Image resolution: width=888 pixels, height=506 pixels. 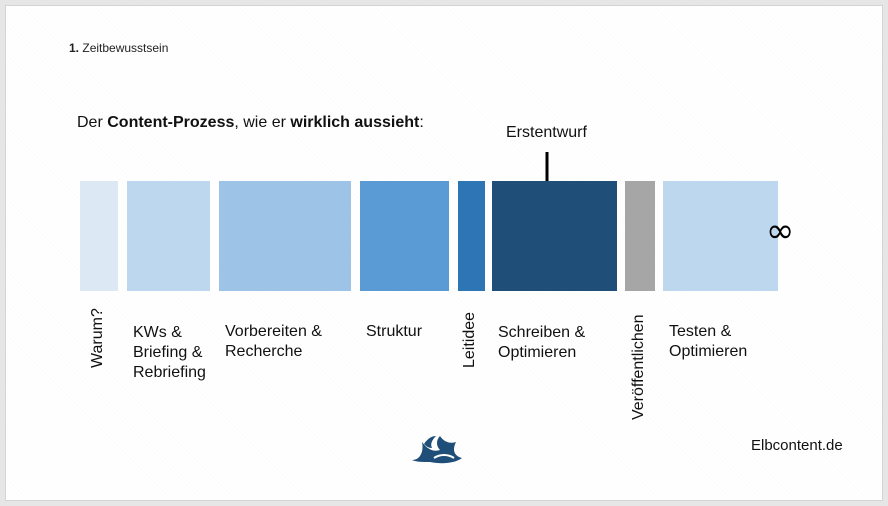 I want to click on step-label-line: Testen &, so click(x=700, y=331).